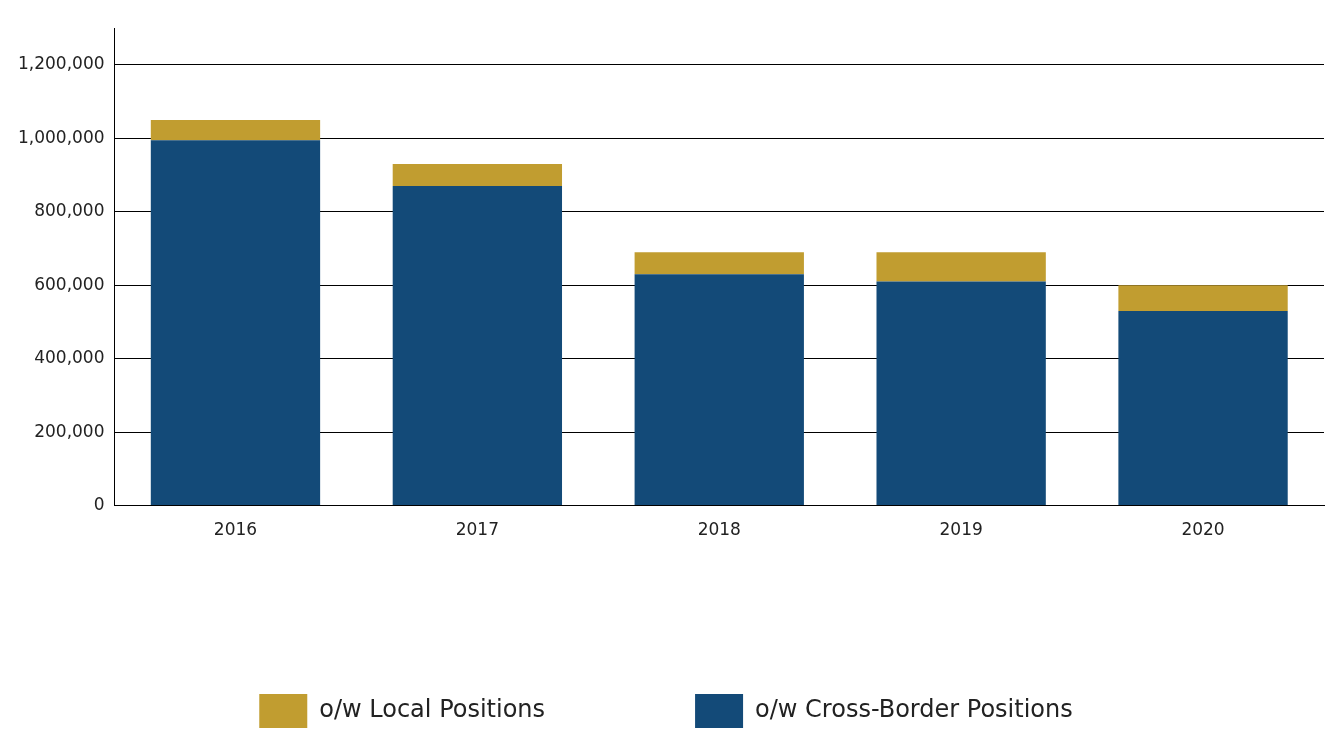  What do you see at coordinates (432, 709) in the screenshot?
I see `legend-label: o/w Local Positions` at bounding box center [432, 709].